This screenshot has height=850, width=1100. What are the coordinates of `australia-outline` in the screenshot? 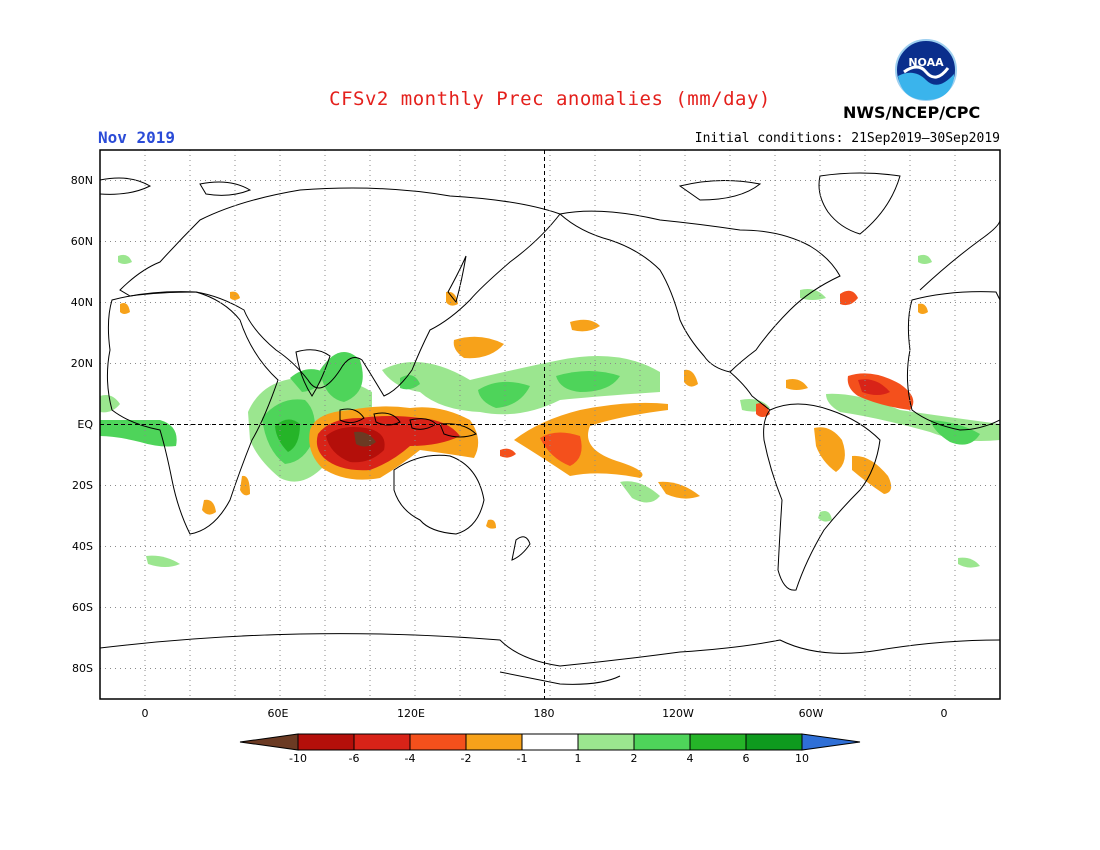 It's located at (439, 494).